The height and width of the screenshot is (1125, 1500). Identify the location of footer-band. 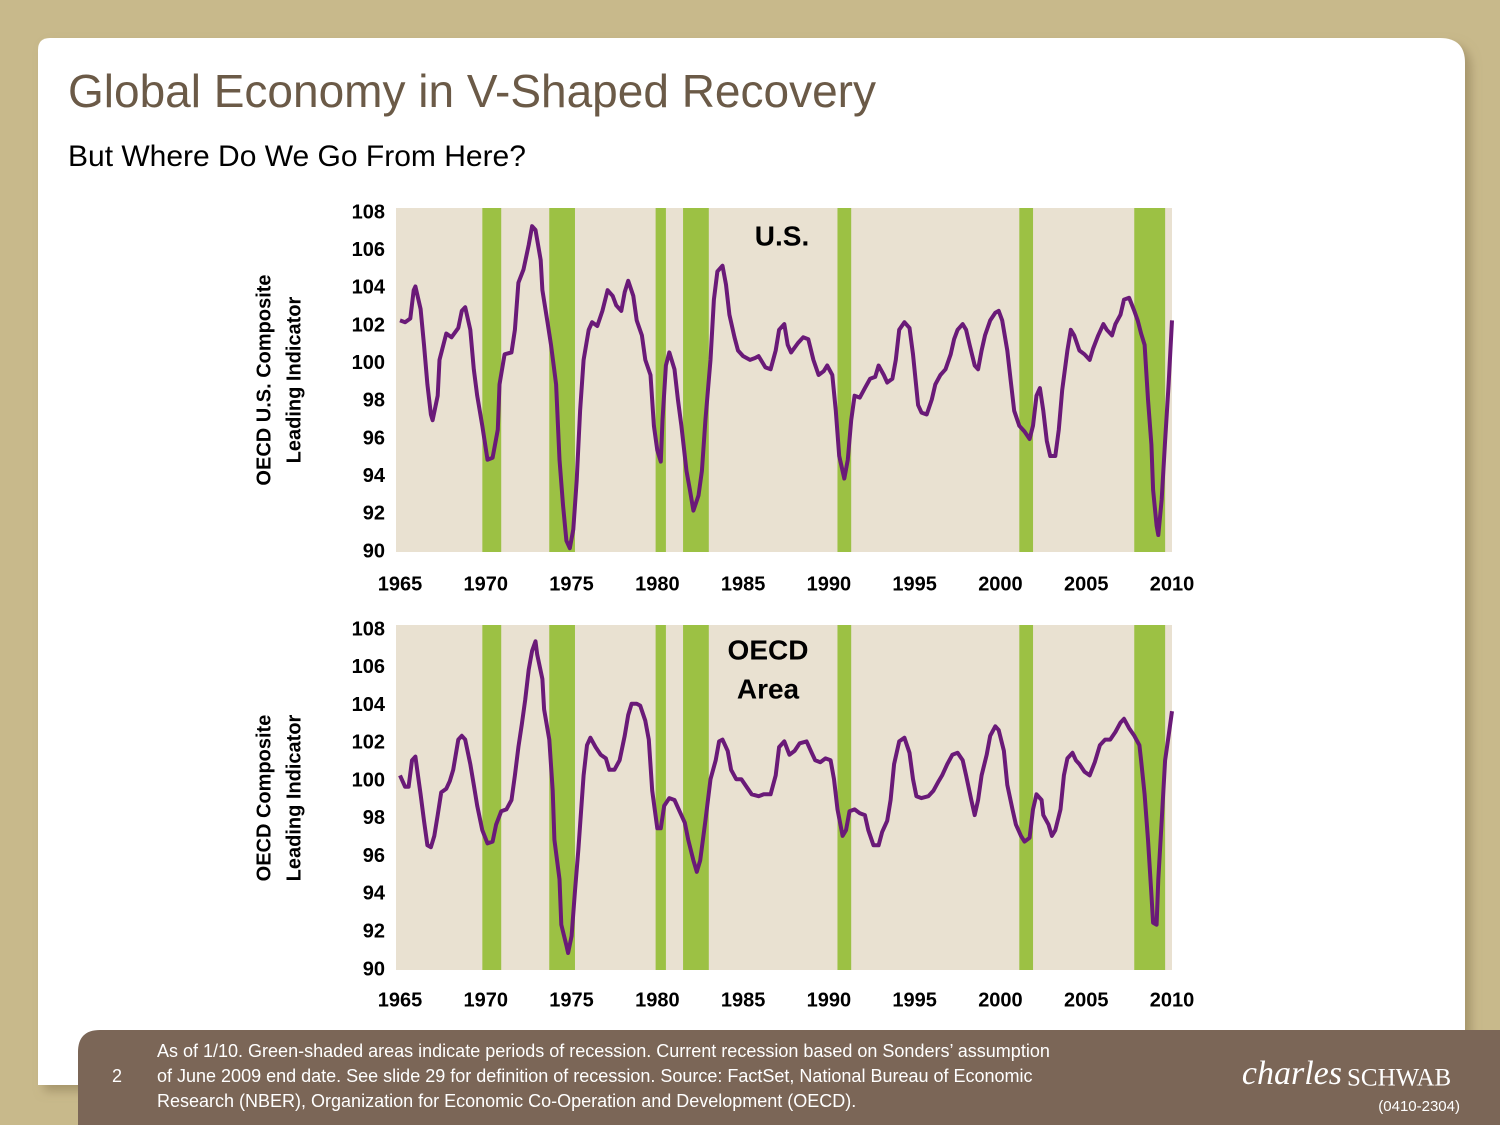
(789, 1077).